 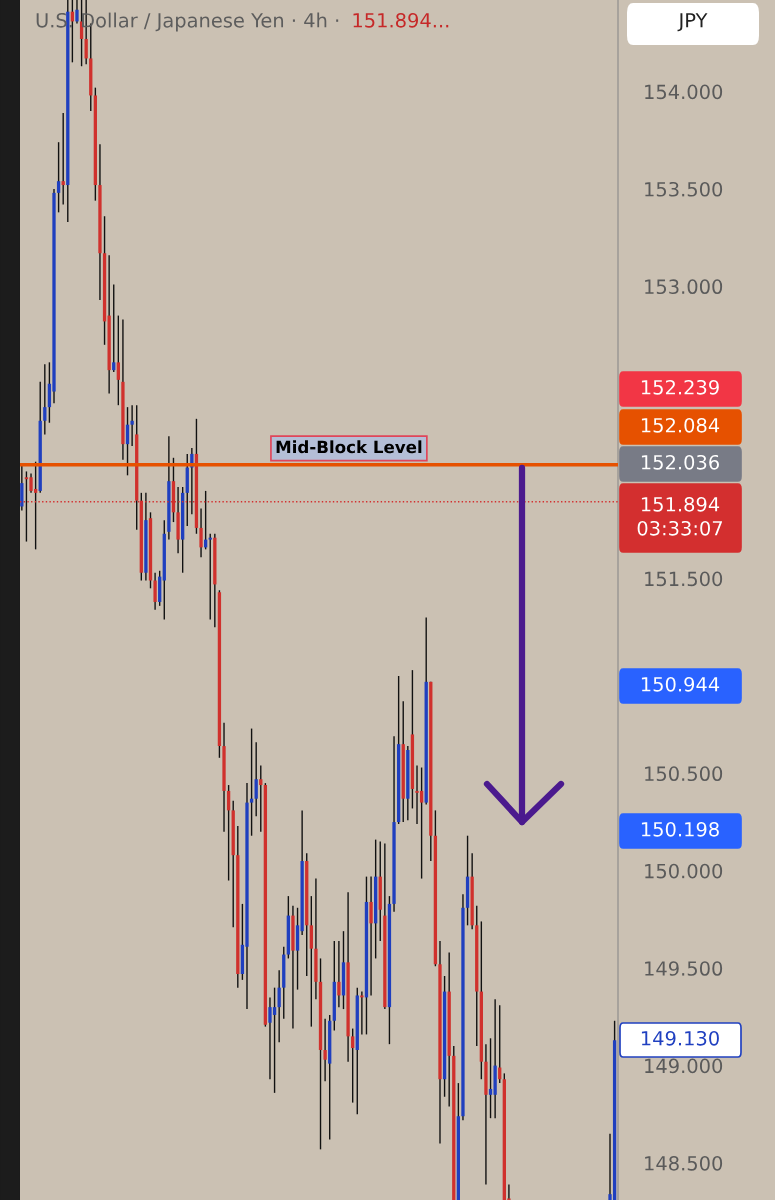 What do you see at coordinates (684, 1163) in the screenshot?
I see `y-tick-label: 148.500` at bounding box center [684, 1163].